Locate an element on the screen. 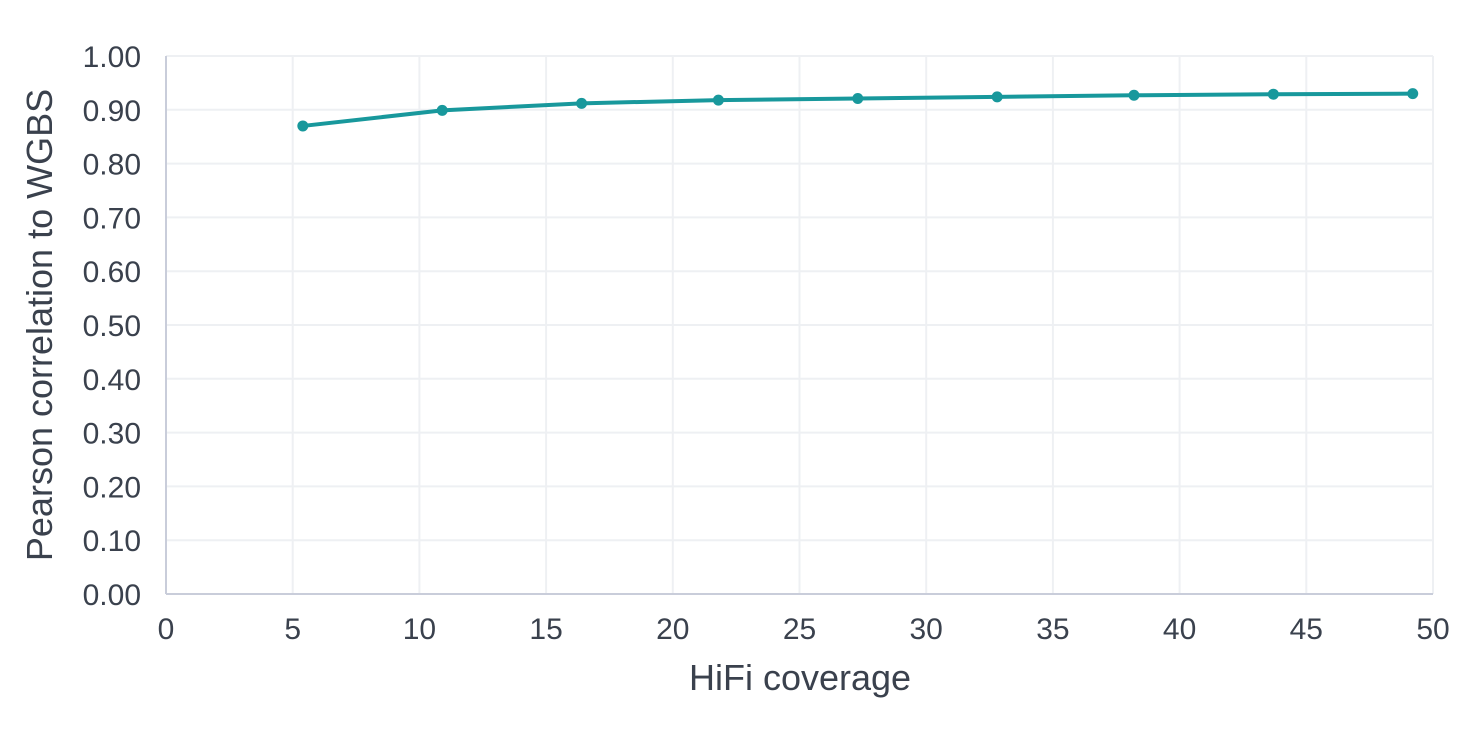 This screenshot has width=1470, height=730. y-tick-label: 0.80 is located at coordinates (112, 165).